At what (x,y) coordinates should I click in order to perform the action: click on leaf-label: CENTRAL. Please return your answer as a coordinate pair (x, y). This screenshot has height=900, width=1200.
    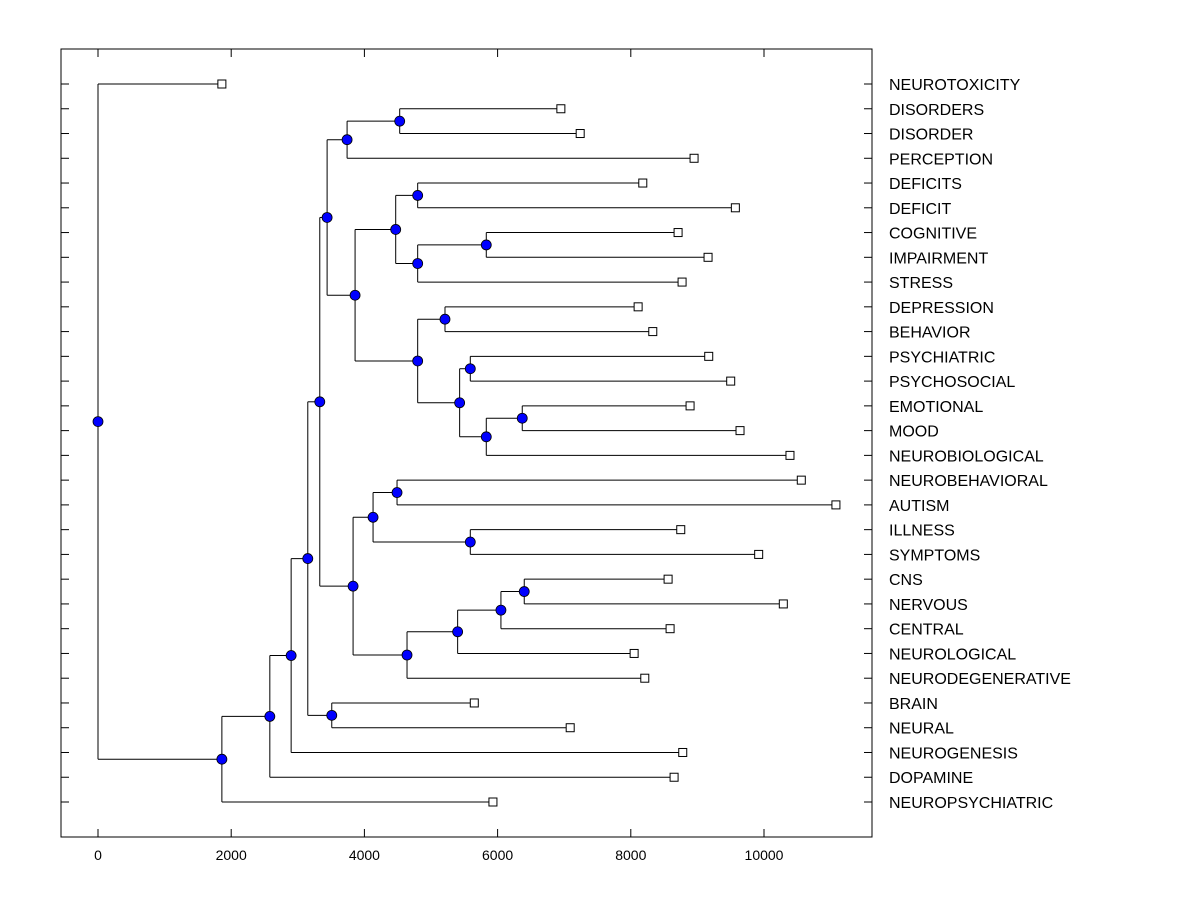
    Looking at the image, I should click on (926, 630).